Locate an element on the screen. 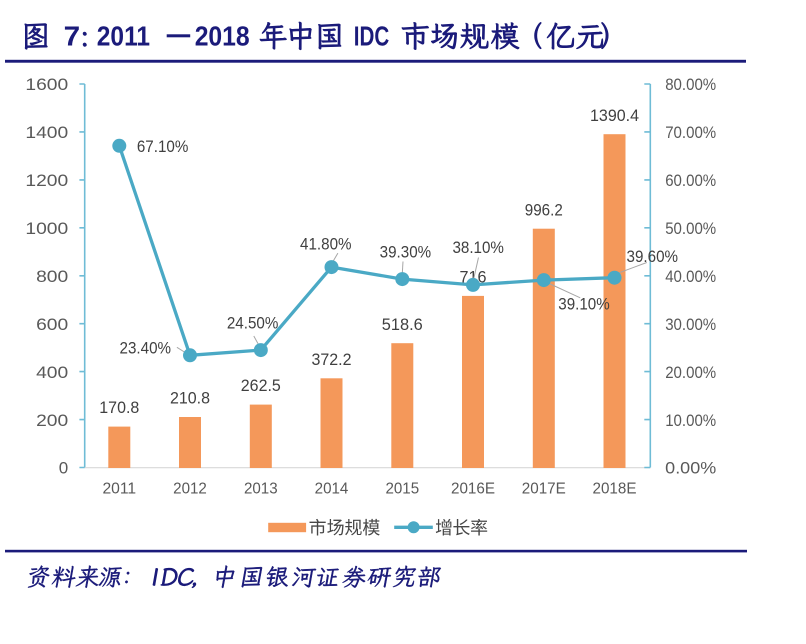 The height and width of the screenshot is (644, 806). svg-text: 1200 is located at coordinates (46, 180).